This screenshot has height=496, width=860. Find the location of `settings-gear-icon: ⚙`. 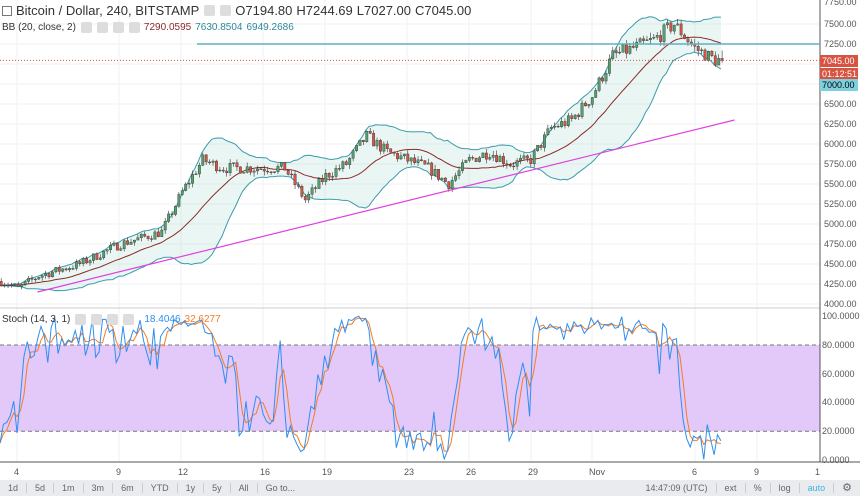

settings-gear-icon: ⚙ is located at coordinates (847, 488).